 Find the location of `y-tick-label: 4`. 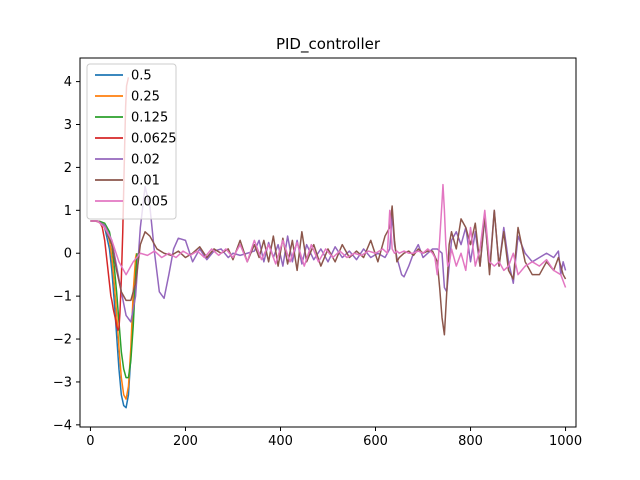

y-tick-label: 4 is located at coordinates (68, 82).